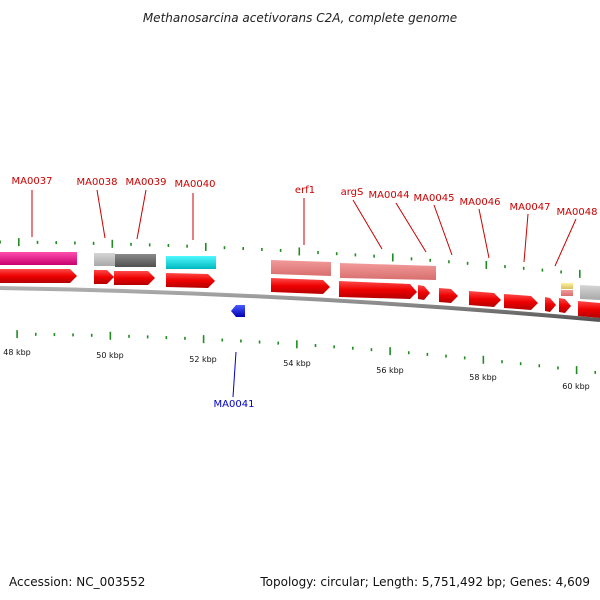  What do you see at coordinates (203, 359) in the screenshot?
I see `tick-label-52: 52 kbp` at bounding box center [203, 359].